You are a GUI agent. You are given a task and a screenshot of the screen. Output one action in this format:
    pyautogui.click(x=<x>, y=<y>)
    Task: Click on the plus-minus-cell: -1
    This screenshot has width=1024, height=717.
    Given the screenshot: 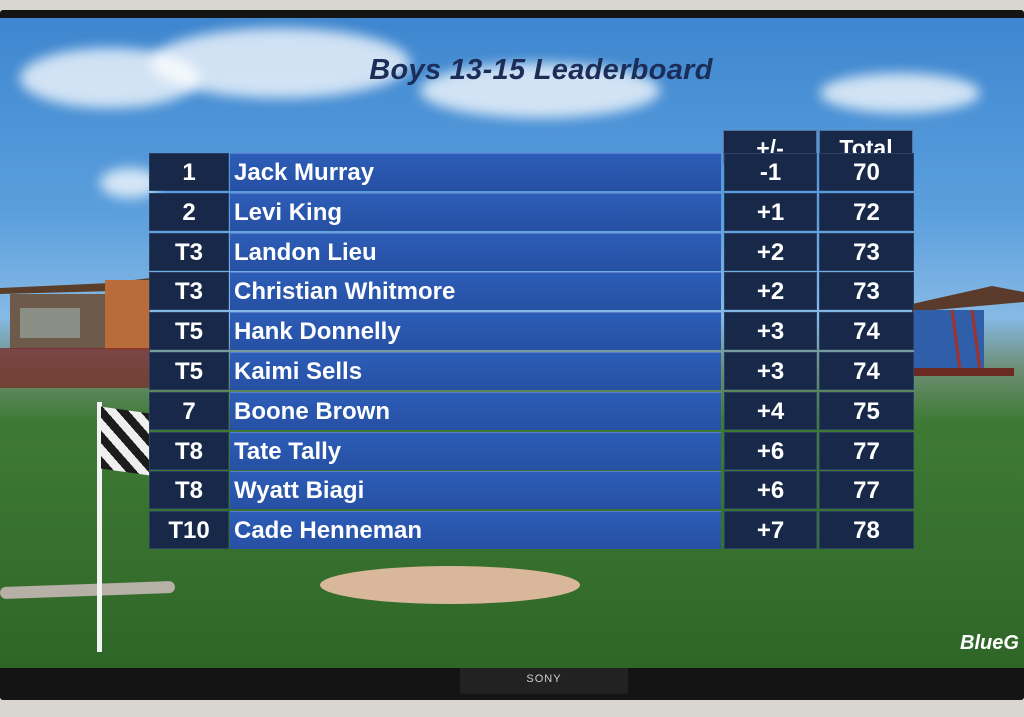 What is the action you would take?
    pyautogui.click(x=770, y=172)
    